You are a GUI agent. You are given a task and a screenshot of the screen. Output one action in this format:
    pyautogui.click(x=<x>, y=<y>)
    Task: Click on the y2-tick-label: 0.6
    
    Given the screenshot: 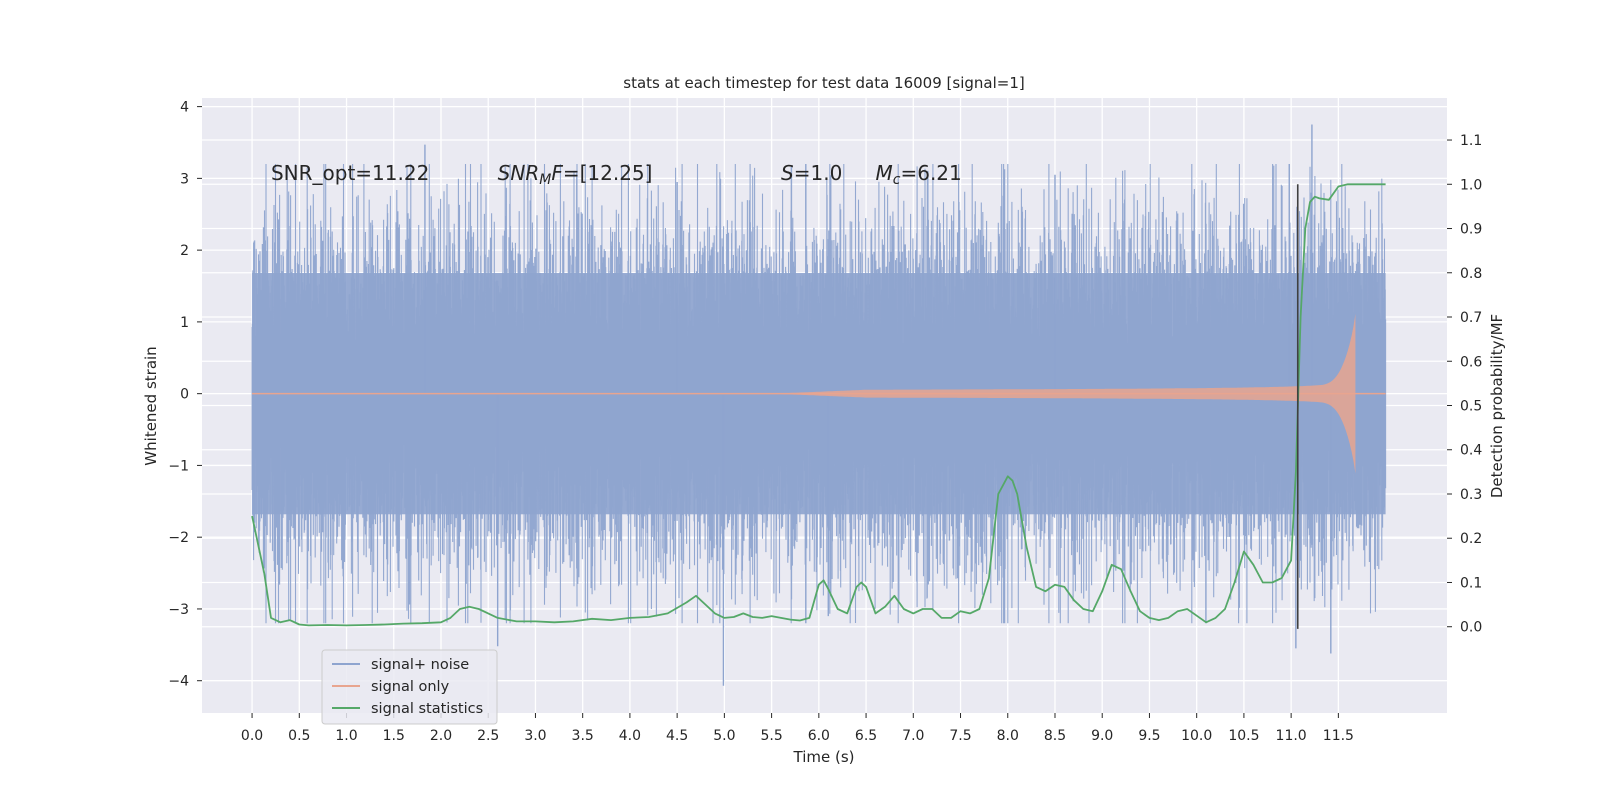 What is the action you would take?
    pyautogui.click(x=1471, y=362)
    